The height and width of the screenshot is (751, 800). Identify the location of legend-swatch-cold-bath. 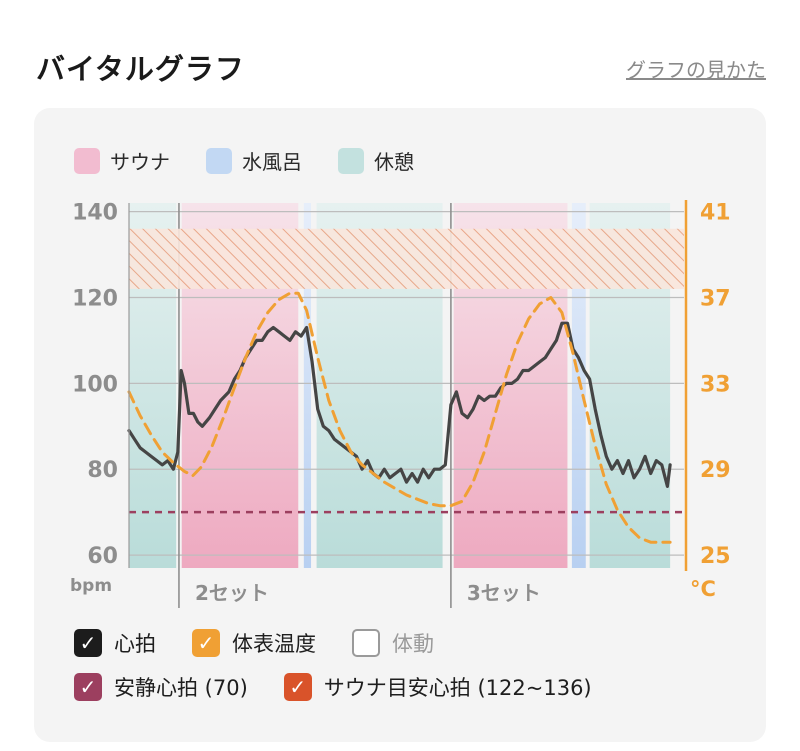
(219, 160).